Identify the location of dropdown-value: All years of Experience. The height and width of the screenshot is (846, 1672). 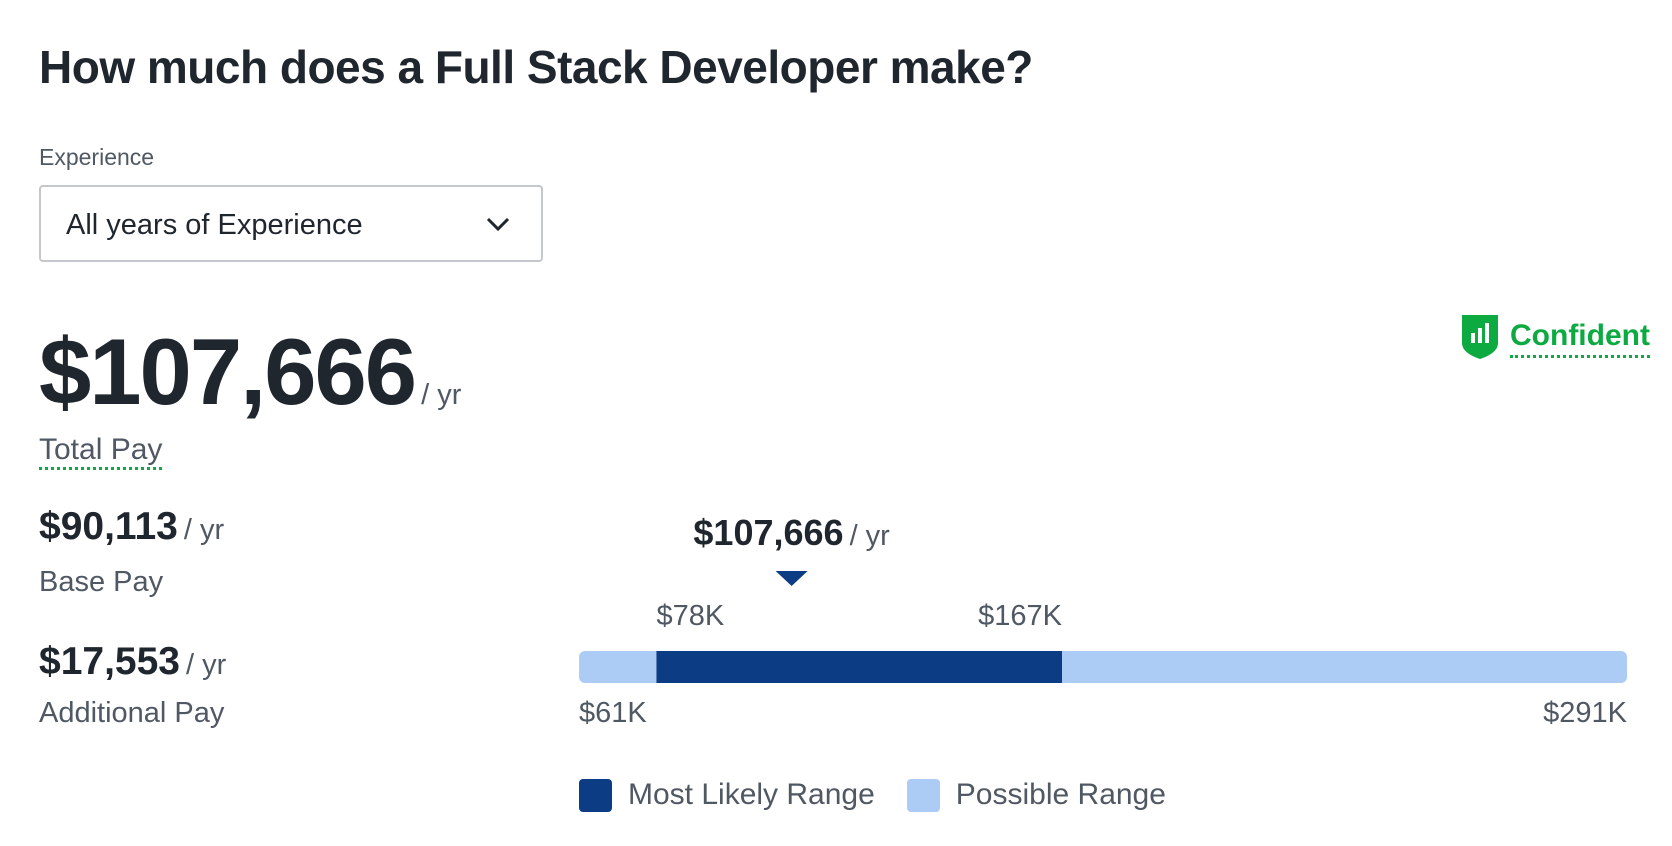
(214, 225).